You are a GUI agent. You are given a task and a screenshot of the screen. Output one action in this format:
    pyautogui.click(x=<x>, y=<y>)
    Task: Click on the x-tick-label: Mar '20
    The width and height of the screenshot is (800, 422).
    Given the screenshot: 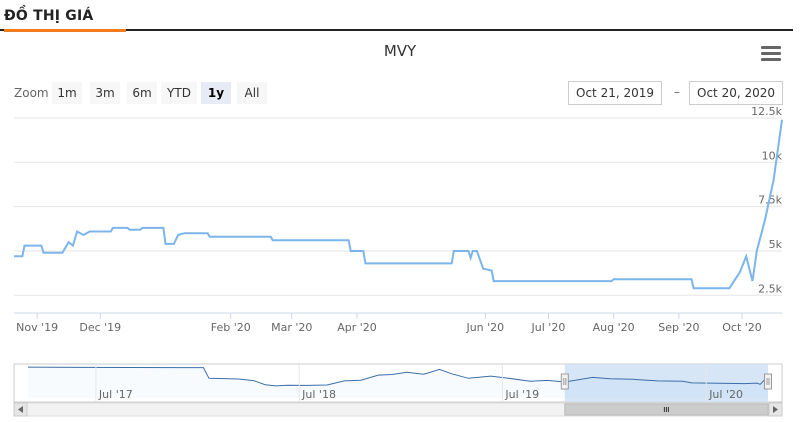 What is the action you would take?
    pyautogui.click(x=291, y=327)
    